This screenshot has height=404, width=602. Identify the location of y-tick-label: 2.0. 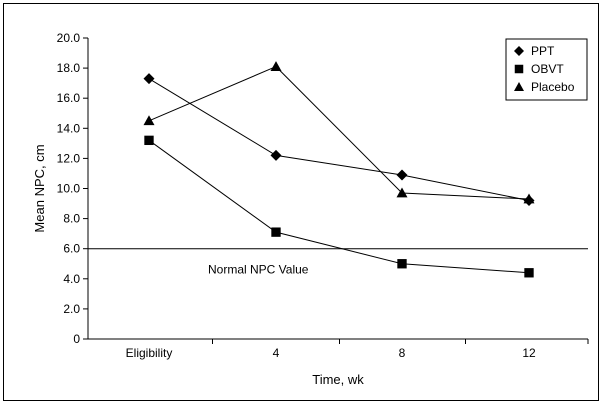
(71, 309).